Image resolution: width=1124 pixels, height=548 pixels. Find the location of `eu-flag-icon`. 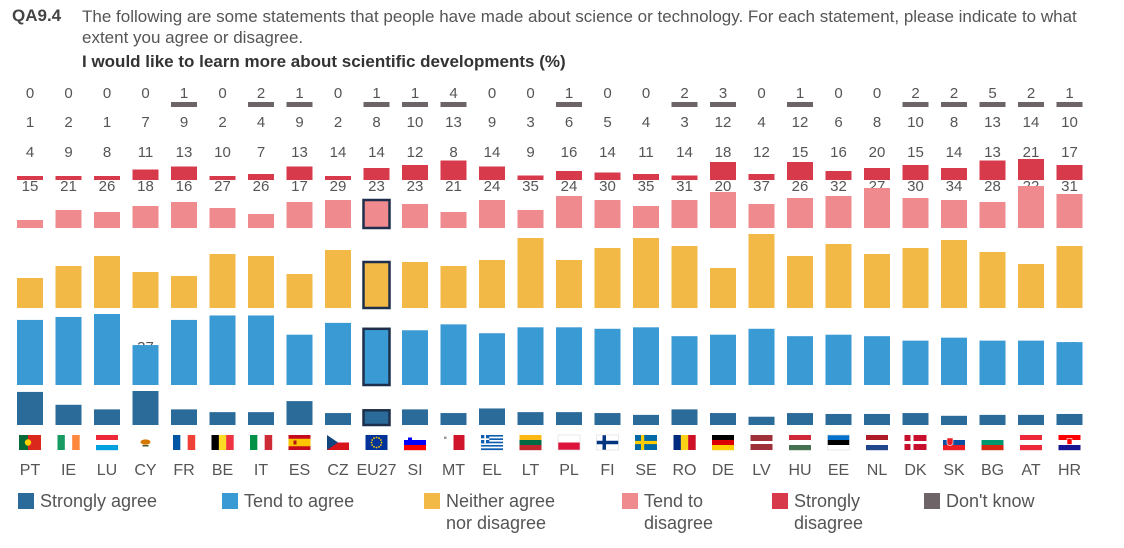

eu-flag-icon is located at coordinates (376, 442).